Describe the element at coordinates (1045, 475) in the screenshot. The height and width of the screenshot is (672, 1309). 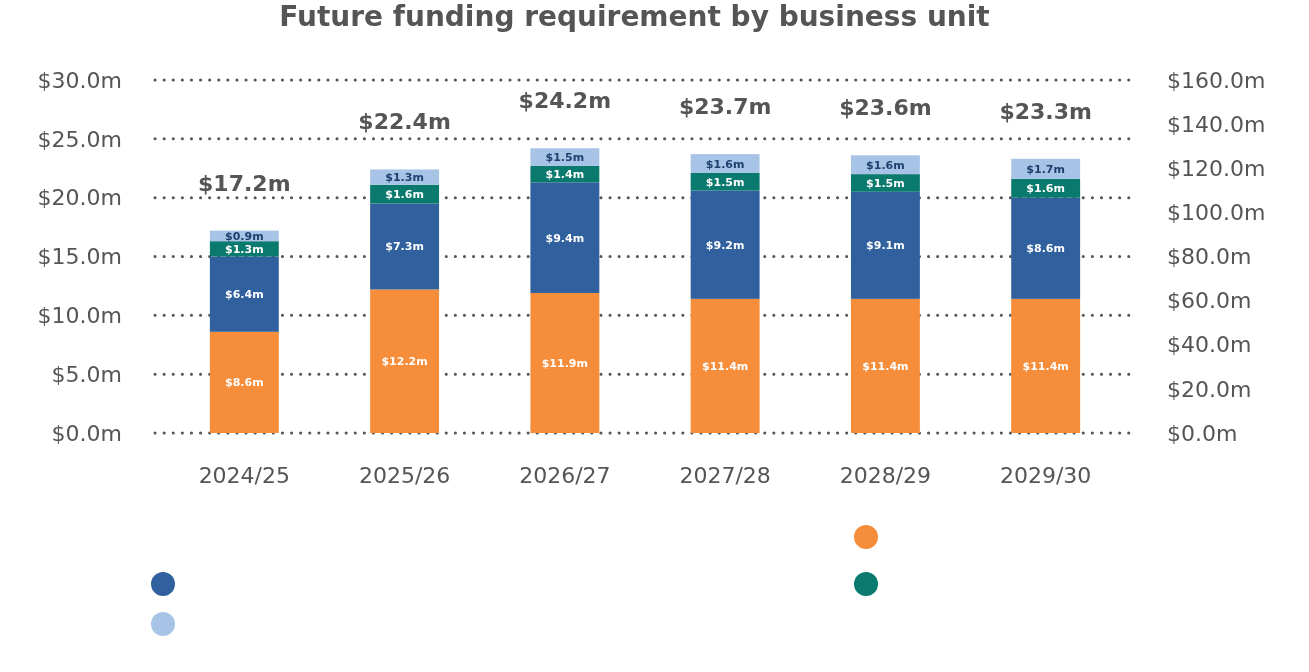
I see `x-tick-label: 2029/30` at that location.